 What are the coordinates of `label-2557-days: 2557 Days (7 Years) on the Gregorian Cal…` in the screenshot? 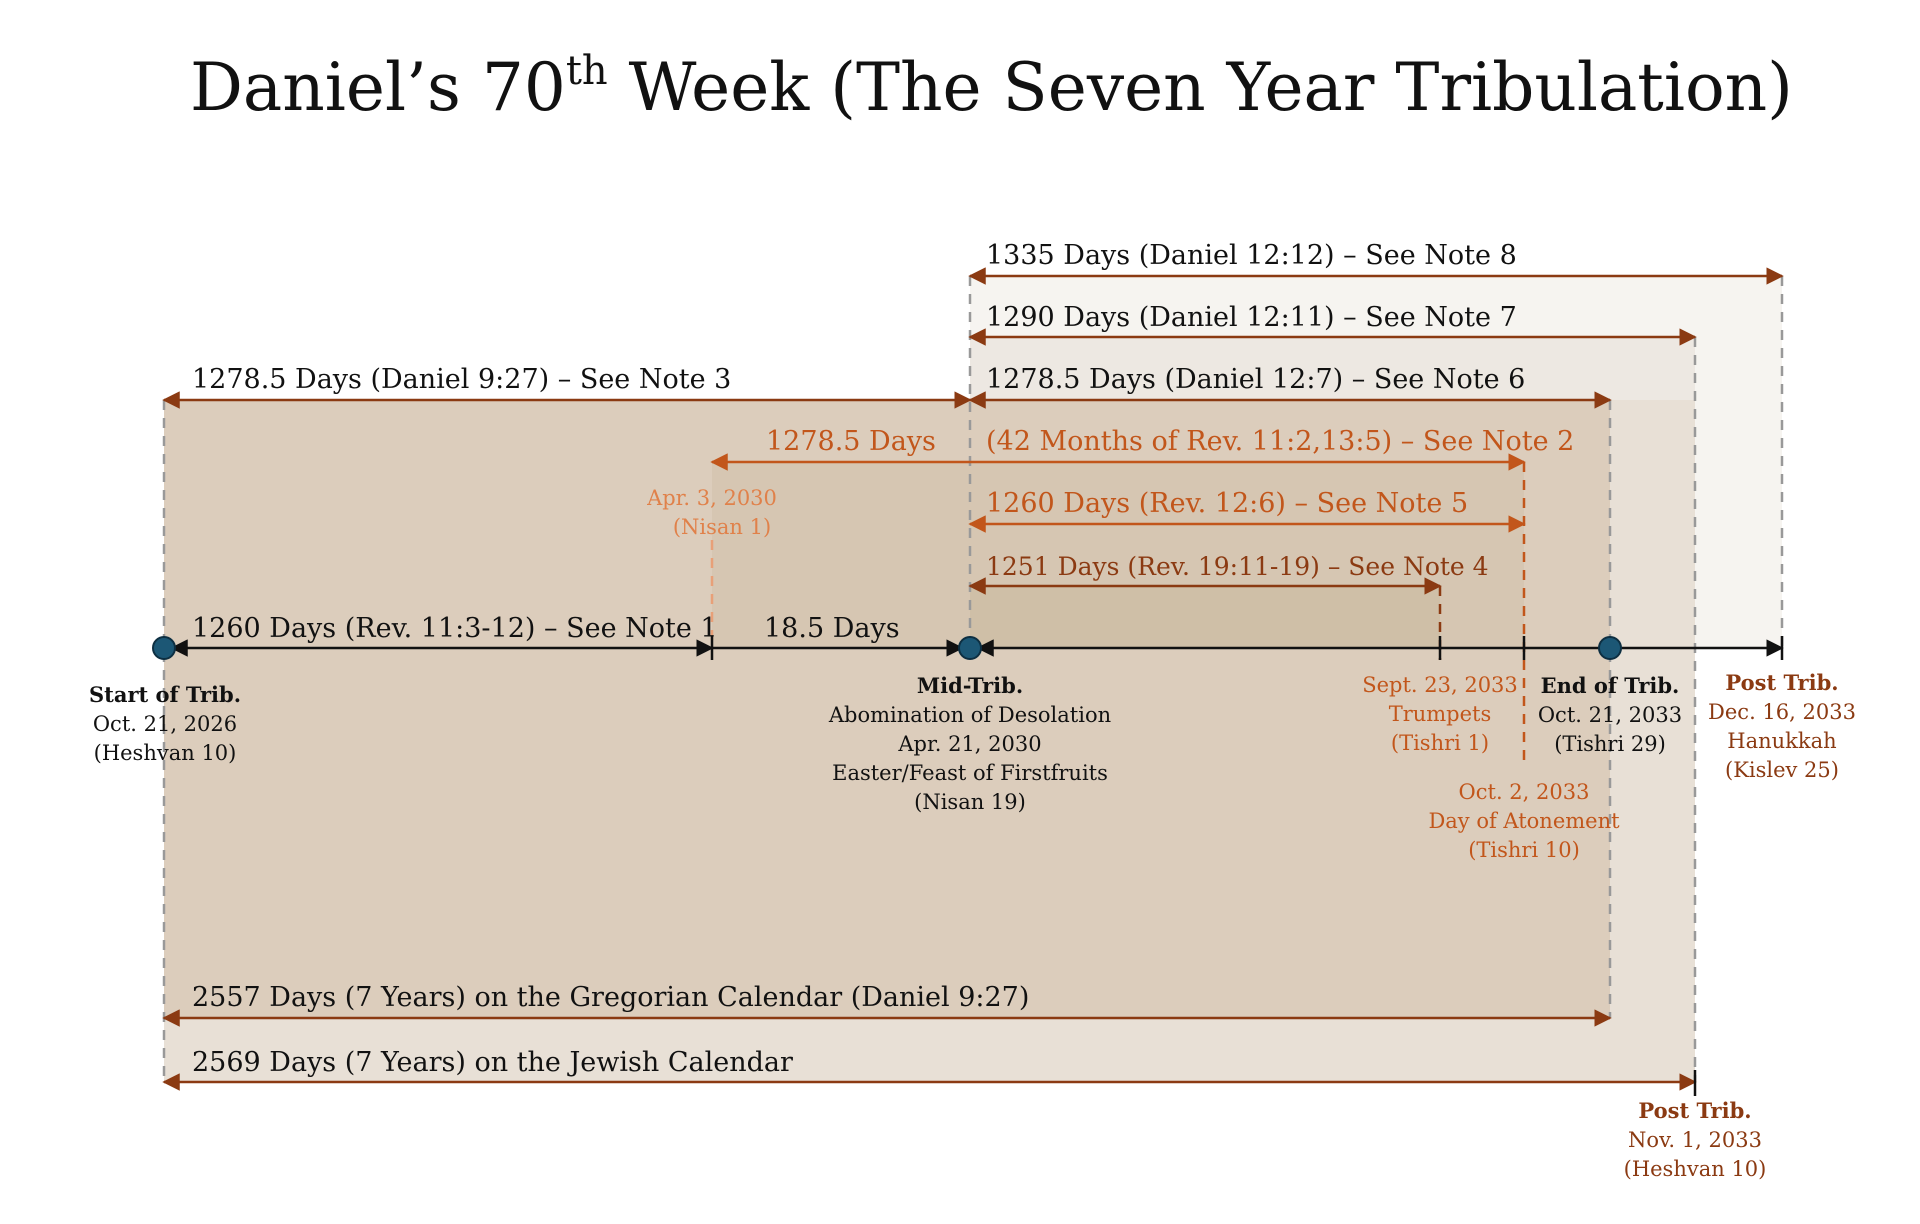 It's located at (610, 997).